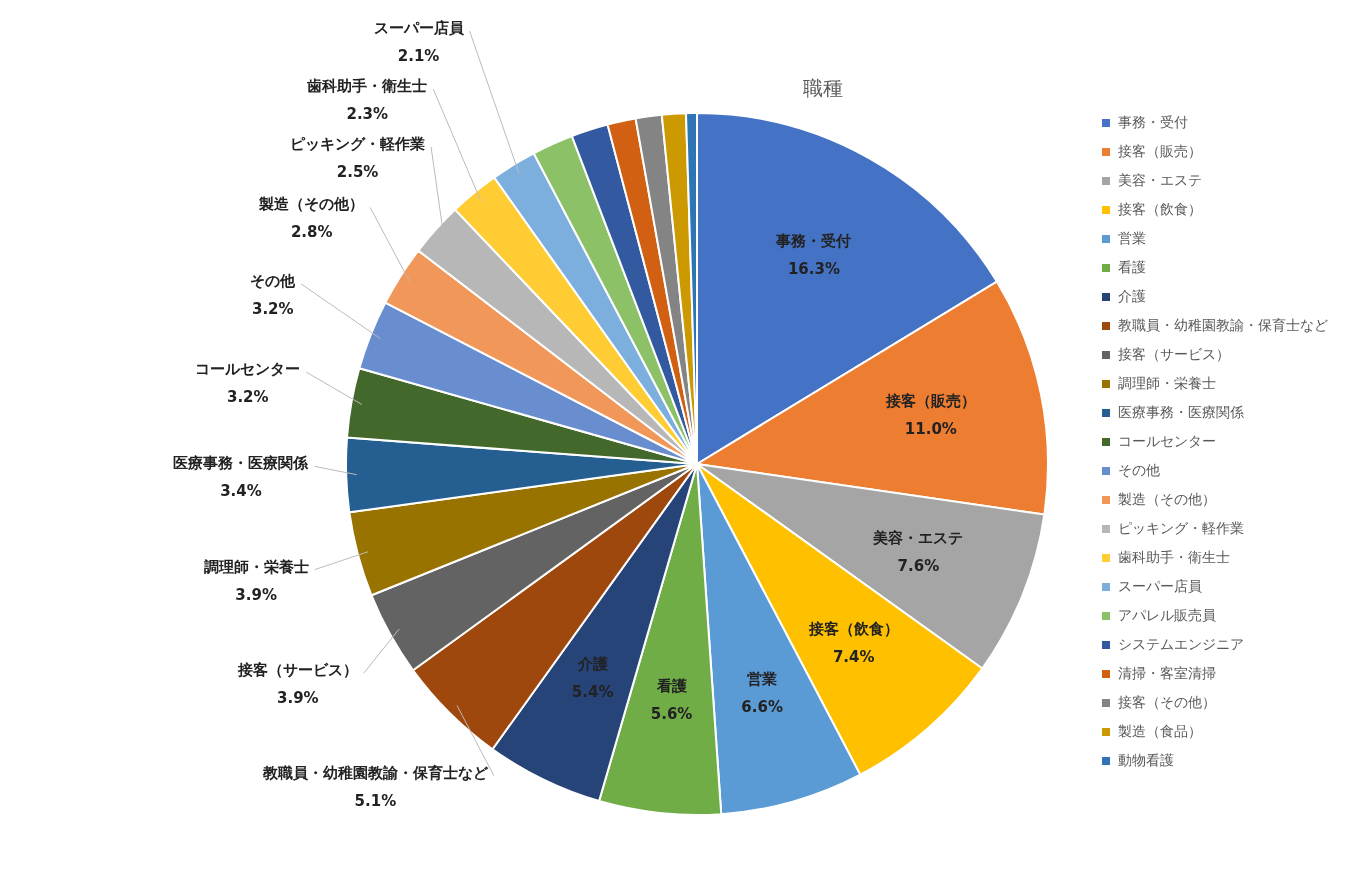  Describe the element at coordinates (367, 85) in the screenshot. I see `slice-label: 歯科助手・衛生士` at that location.